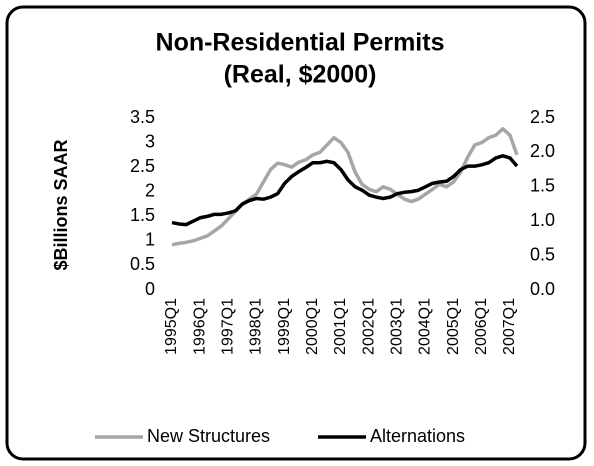 This screenshot has width=594, height=466. Describe the element at coordinates (150, 240) in the screenshot. I see `y-tick-label: 1` at that location.